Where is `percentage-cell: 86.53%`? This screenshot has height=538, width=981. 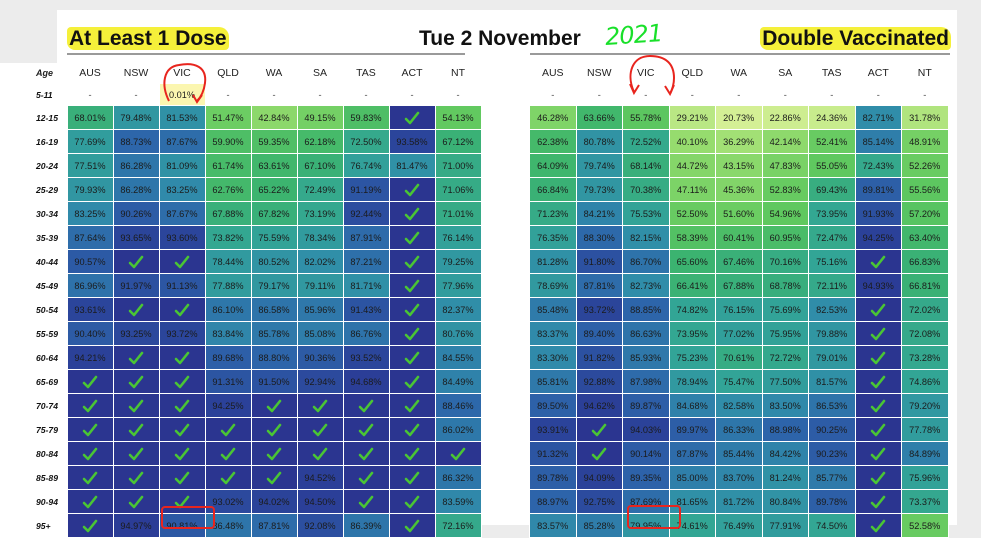 percentage-cell: 86.53% is located at coordinates (832, 405).